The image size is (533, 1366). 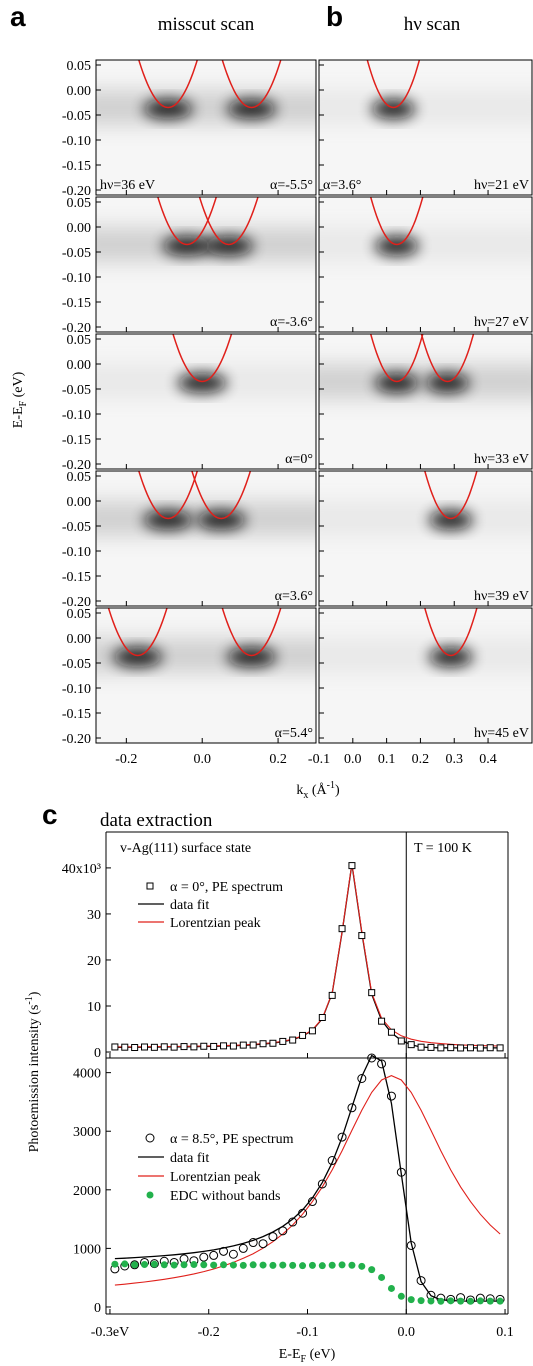 I want to click on y-tick-label: 10, so click(x=94, y=1007).